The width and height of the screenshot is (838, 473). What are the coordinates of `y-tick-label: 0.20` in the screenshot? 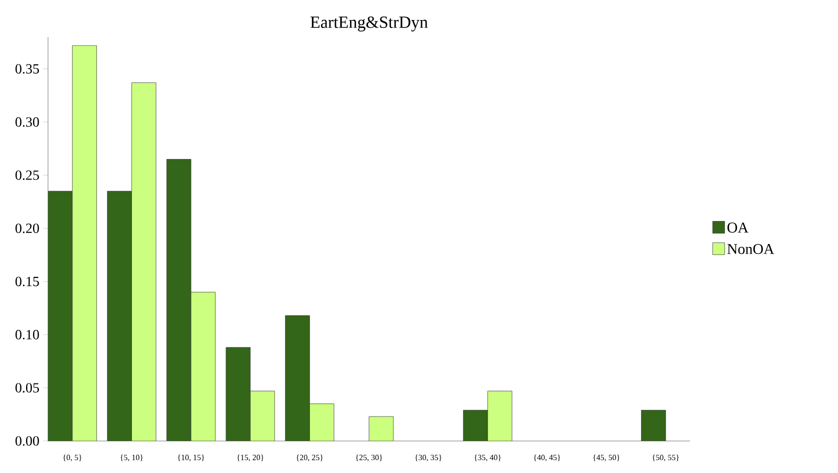 It's located at (27, 229).